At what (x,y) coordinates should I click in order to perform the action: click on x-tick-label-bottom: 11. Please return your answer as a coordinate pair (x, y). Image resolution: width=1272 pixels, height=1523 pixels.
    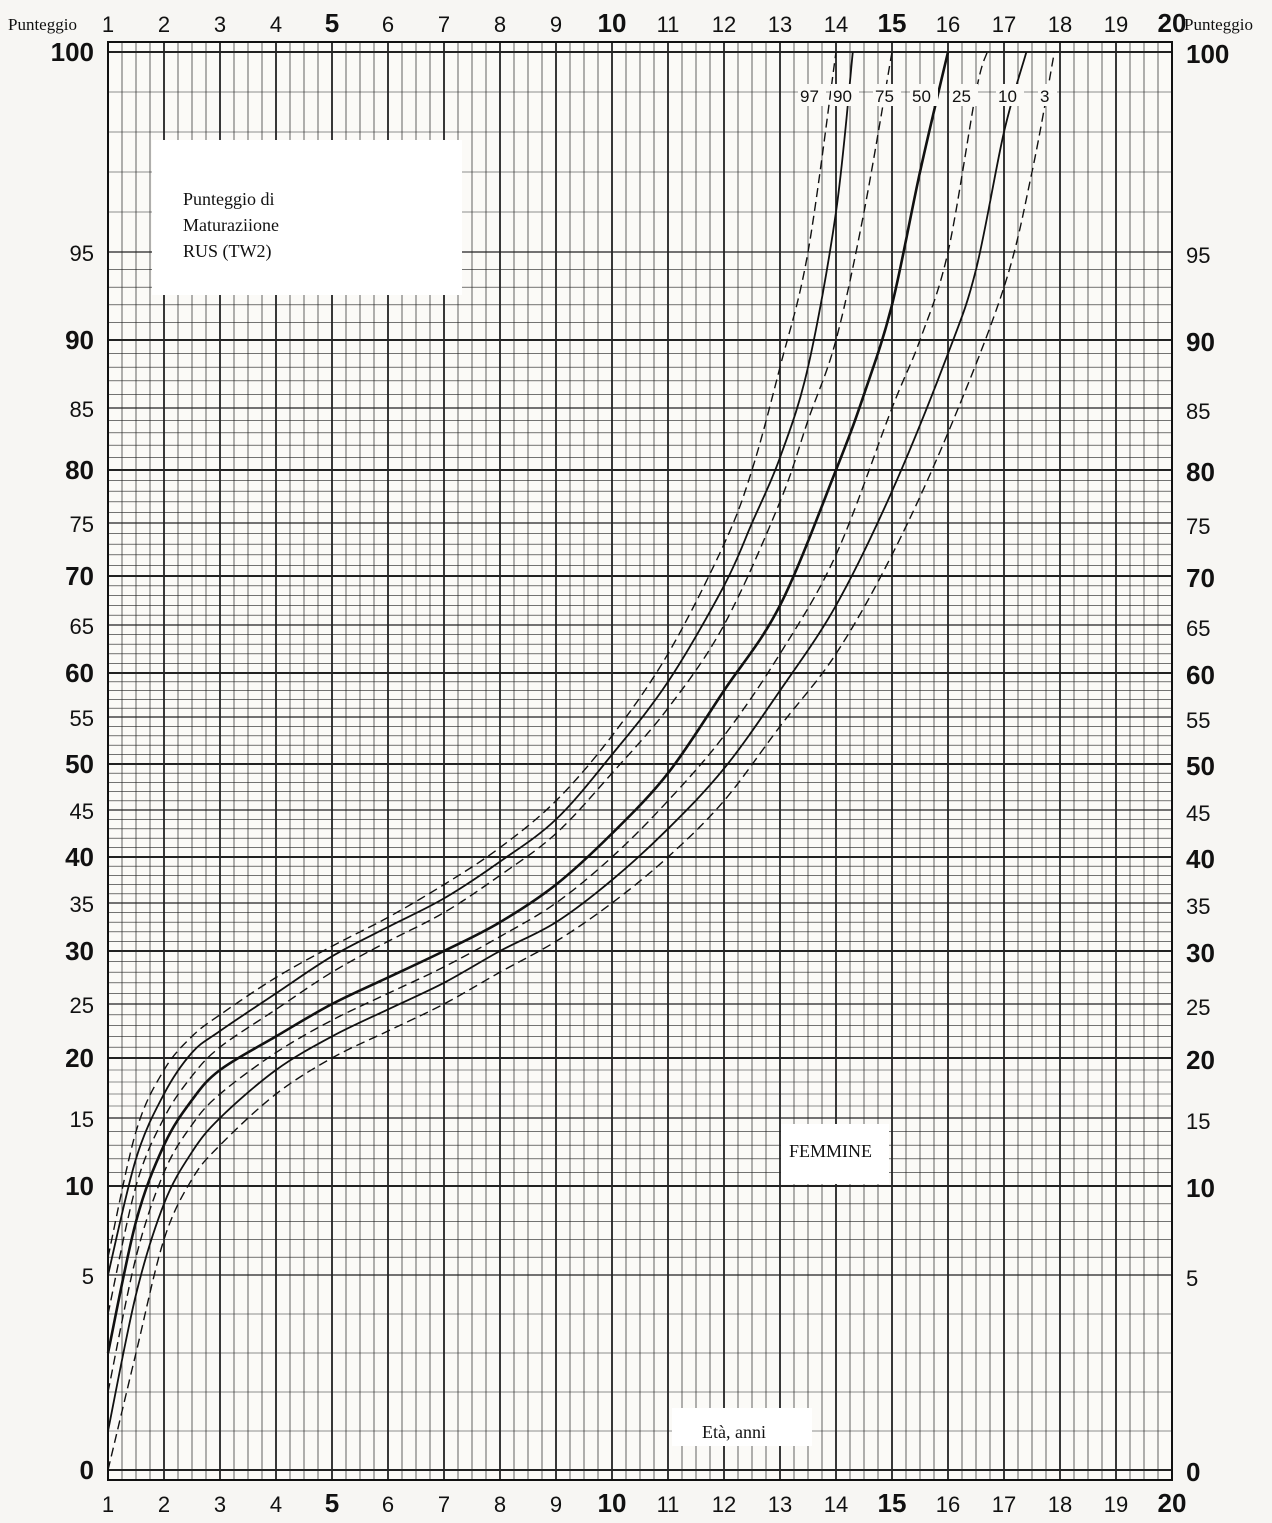
    Looking at the image, I should click on (668, 1504).